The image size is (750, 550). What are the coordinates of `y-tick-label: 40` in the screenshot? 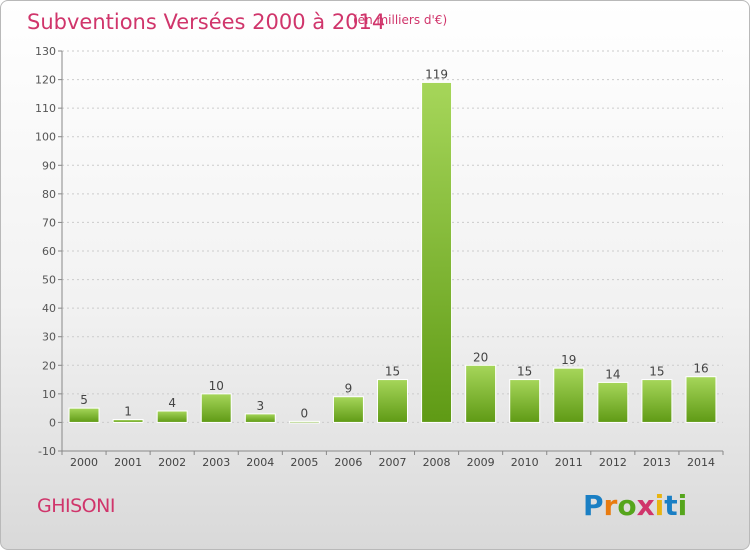 It's located at (49, 308).